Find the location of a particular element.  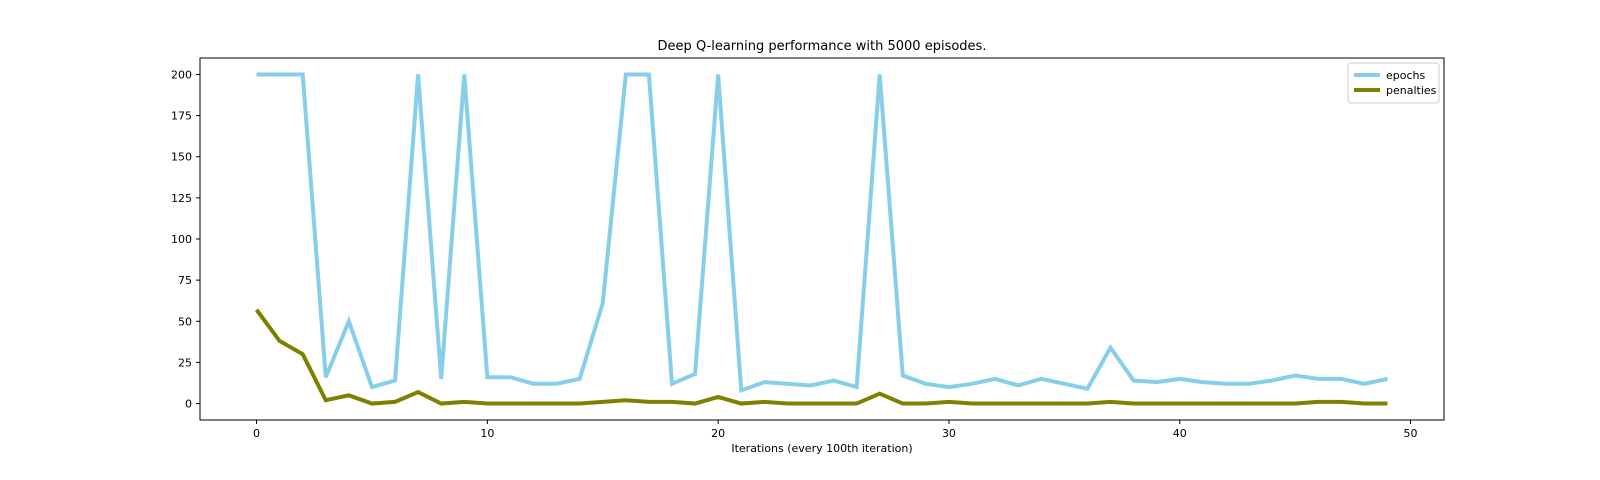

y-tick-label: 125 is located at coordinates (181, 198).